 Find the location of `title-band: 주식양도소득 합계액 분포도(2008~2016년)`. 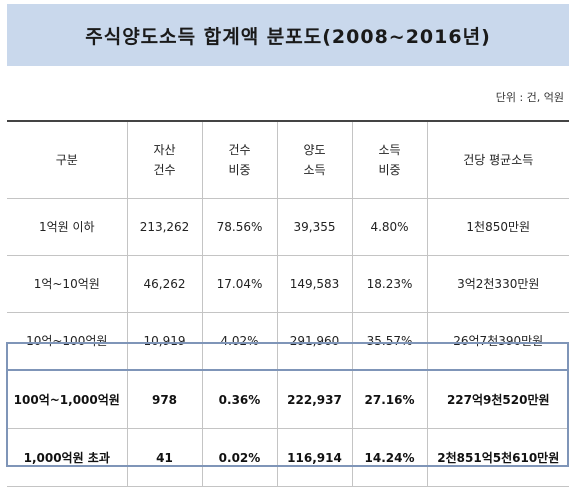

title-band: 주식양도소득 합계액 분포도(2008~2016년) is located at coordinates (288, 35).